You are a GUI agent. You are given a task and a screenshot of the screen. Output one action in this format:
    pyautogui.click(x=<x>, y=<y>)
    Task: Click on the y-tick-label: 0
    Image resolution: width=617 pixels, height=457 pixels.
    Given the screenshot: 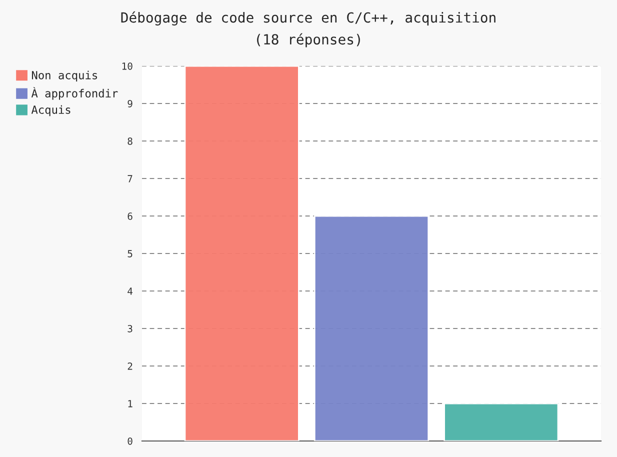 What is the action you would take?
    pyautogui.click(x=130, y=441)
    